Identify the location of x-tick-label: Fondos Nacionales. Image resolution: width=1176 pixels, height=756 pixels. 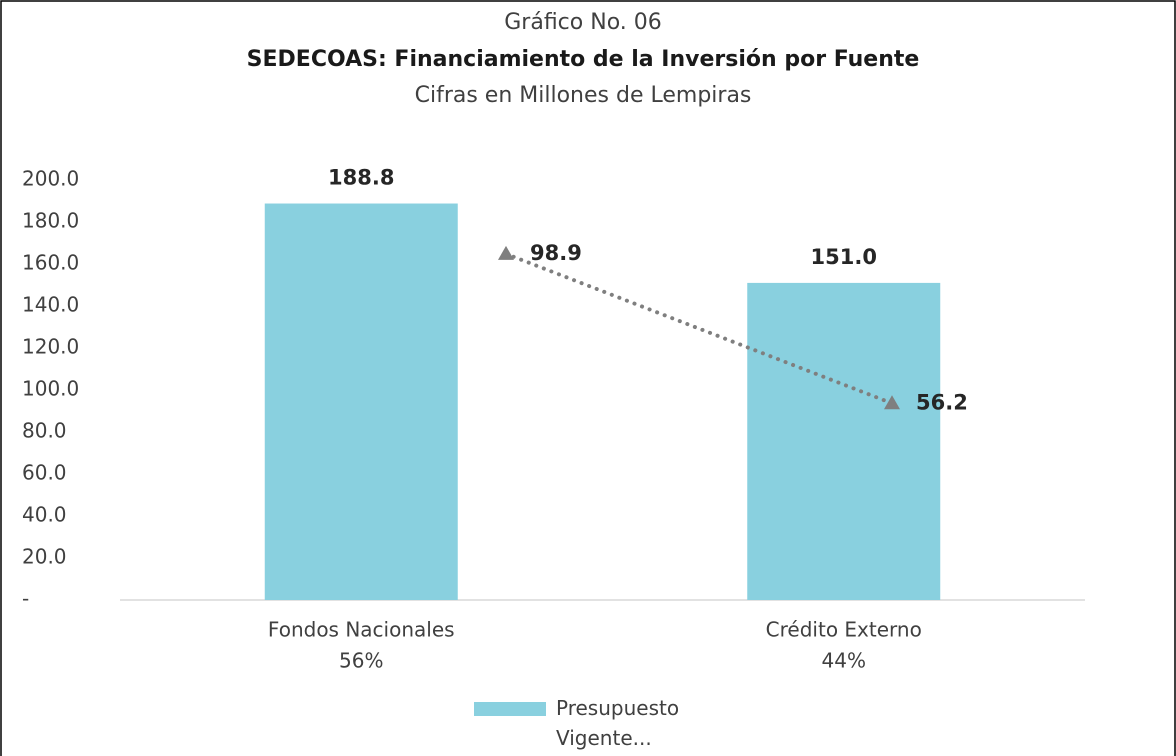
(361, 630).